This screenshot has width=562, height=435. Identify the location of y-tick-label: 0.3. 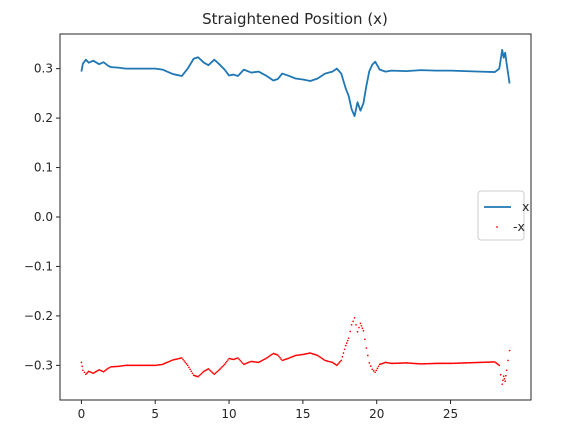
(43, 69).